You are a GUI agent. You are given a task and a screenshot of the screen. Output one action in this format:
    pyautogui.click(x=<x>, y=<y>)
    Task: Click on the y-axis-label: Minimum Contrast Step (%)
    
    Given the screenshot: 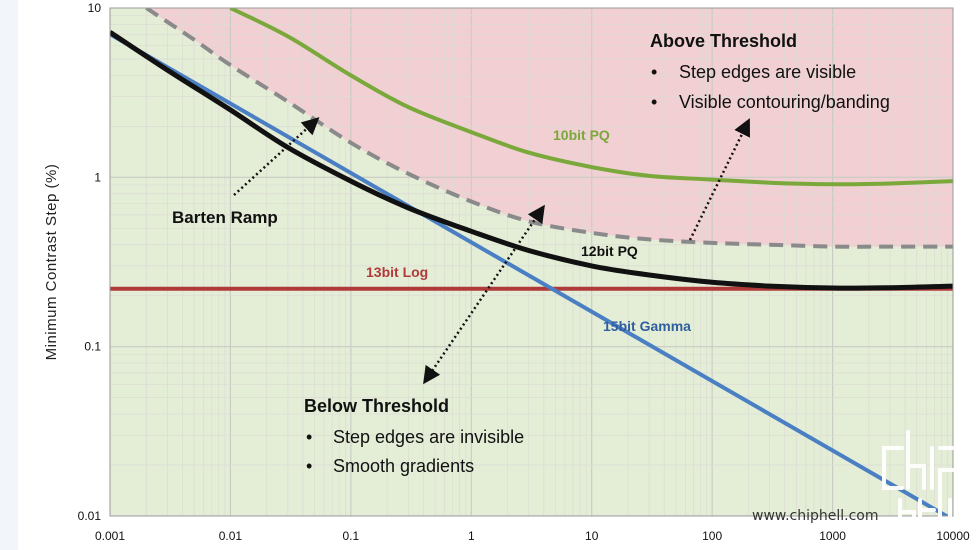 What is the action you would take?
    pyautogui.click(x=51, y=262)
    